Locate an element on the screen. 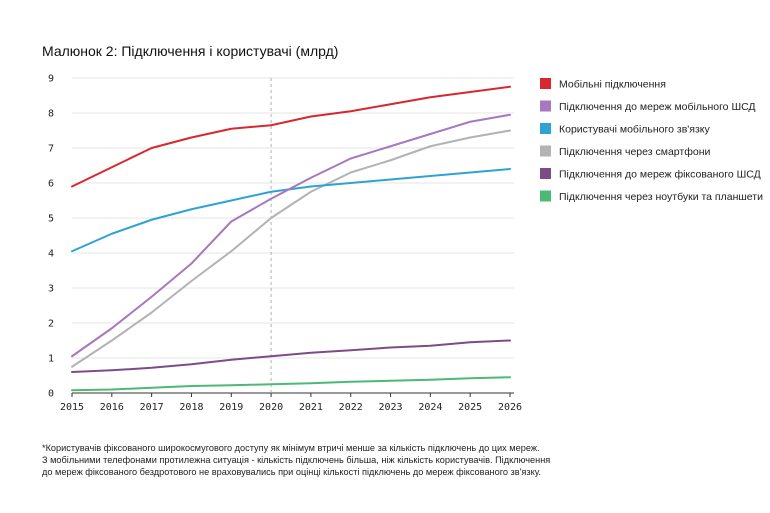 This screenshot has width=770, height=513. y-tick-label-9: 9 is located at coordinates (51, 79).